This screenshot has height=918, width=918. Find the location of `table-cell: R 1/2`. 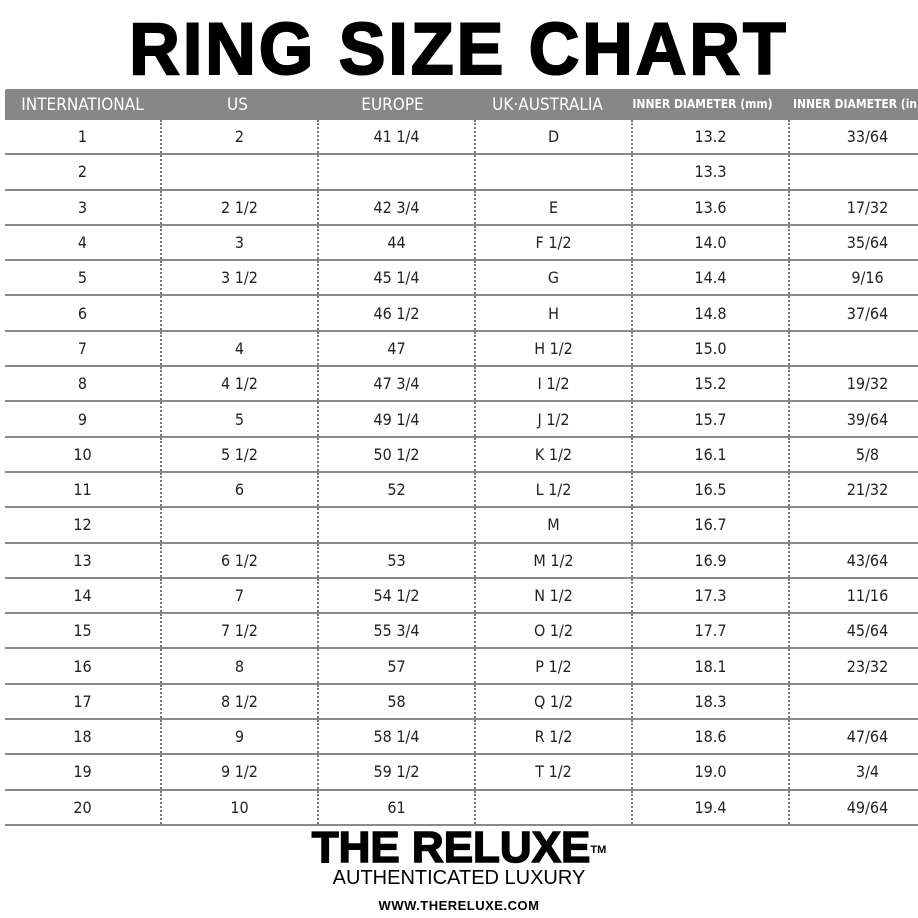

table-cell: R 1/2 is located at coordinates (552, 737).